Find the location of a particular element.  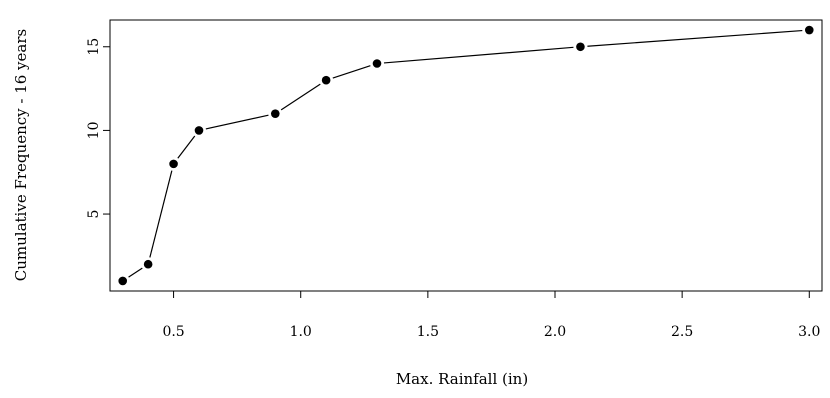

y-tick-label: 5 is located at coordinates (94, 214).